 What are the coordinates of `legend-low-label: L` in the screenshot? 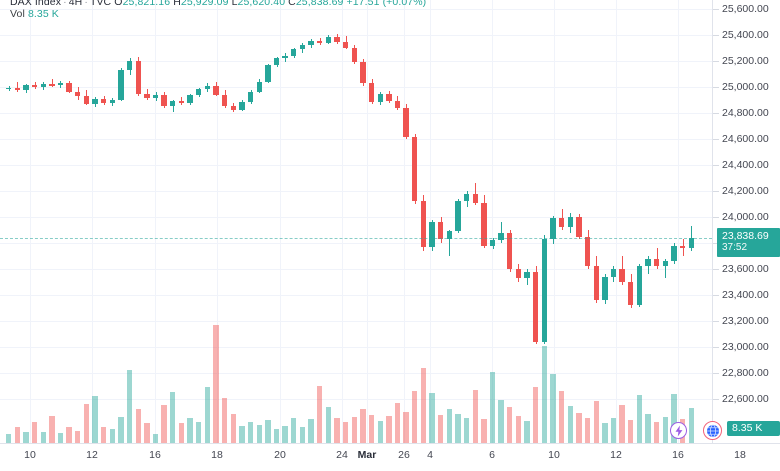 It's located at (234, 4).